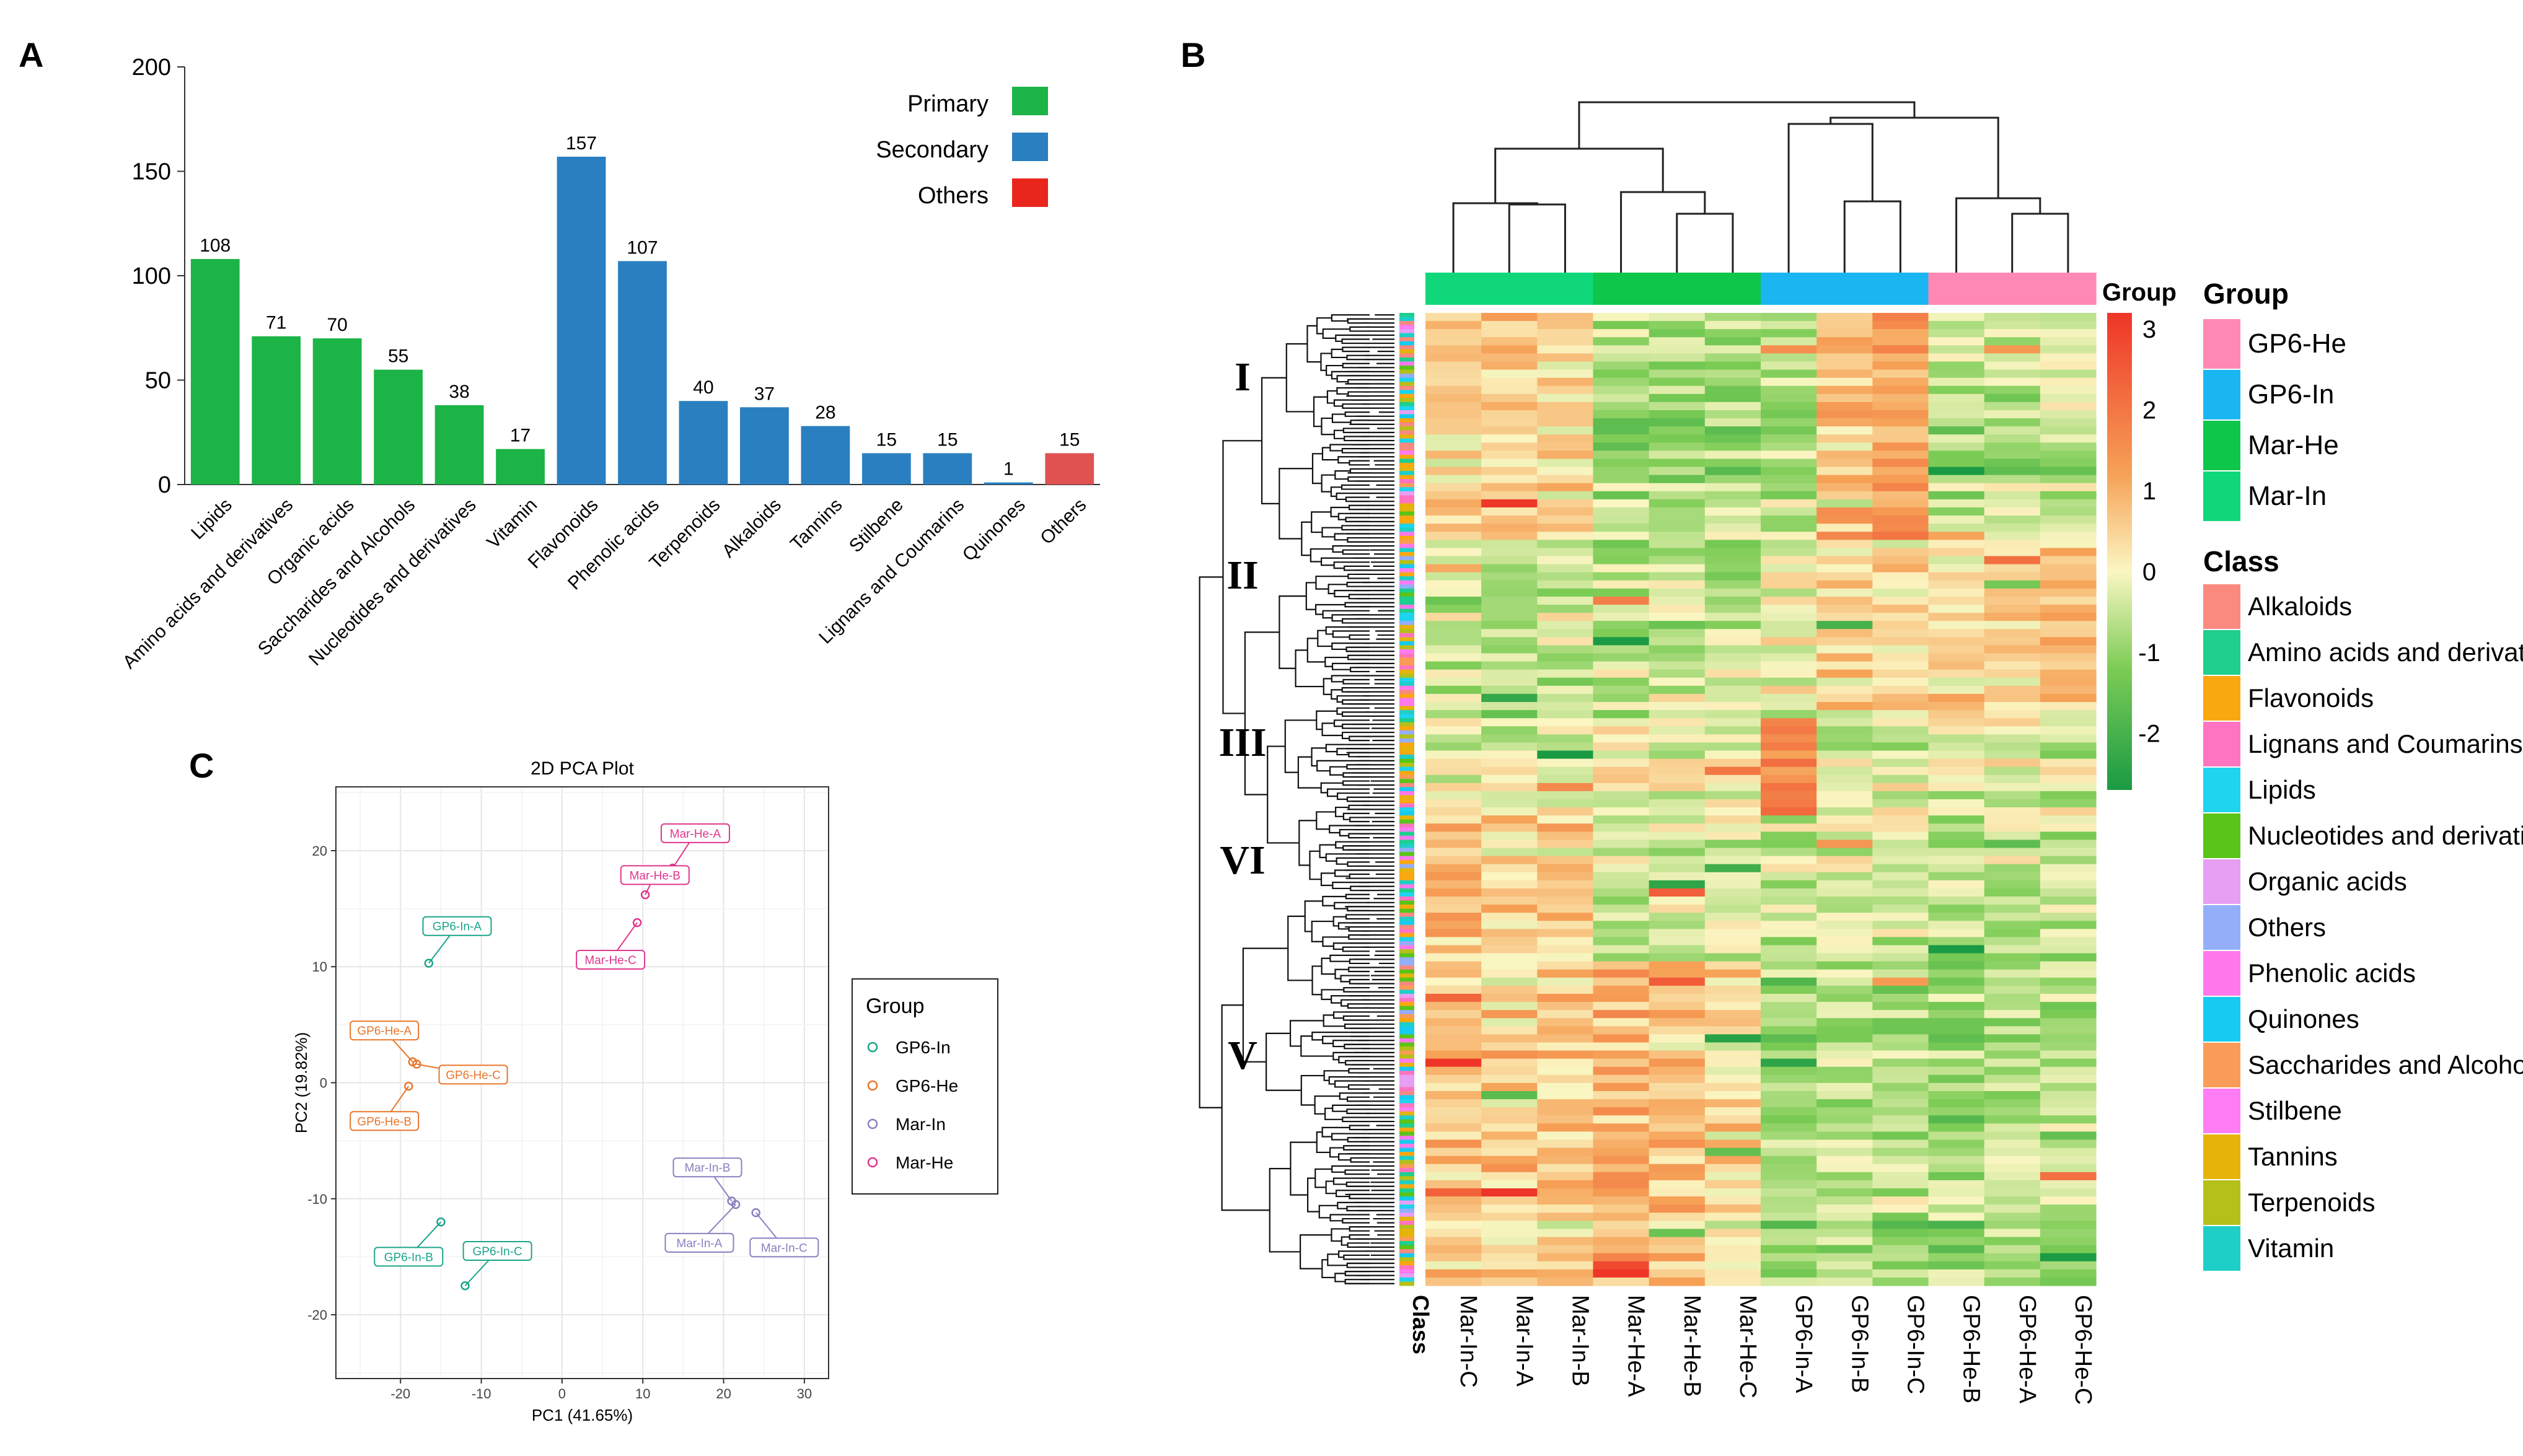 The height and width of the screenshot is (1456, 2523). Describe the element at coordinates (994, 529) in the screenshot. I see `category-label: Quinones` at that location.